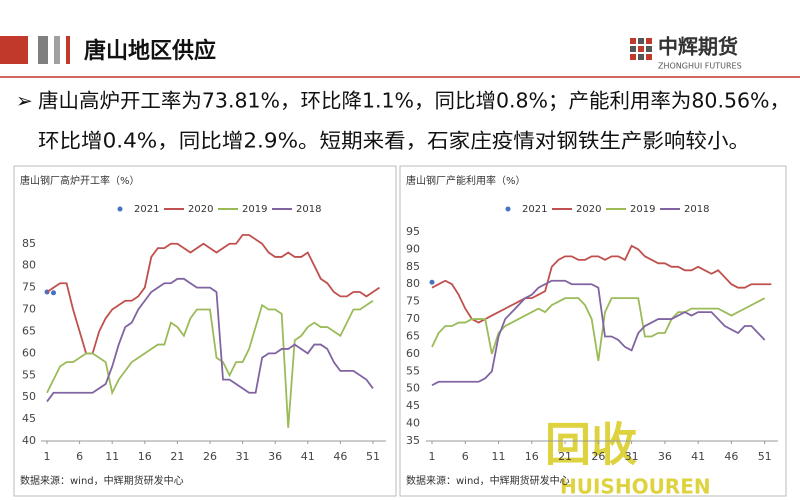 The width and height of the screenshot is (800, 500). What do you see at coordinates (698, 47) in the screenshot?
I see `logo-text: 中辉期货` at bounding box center [698, 47].